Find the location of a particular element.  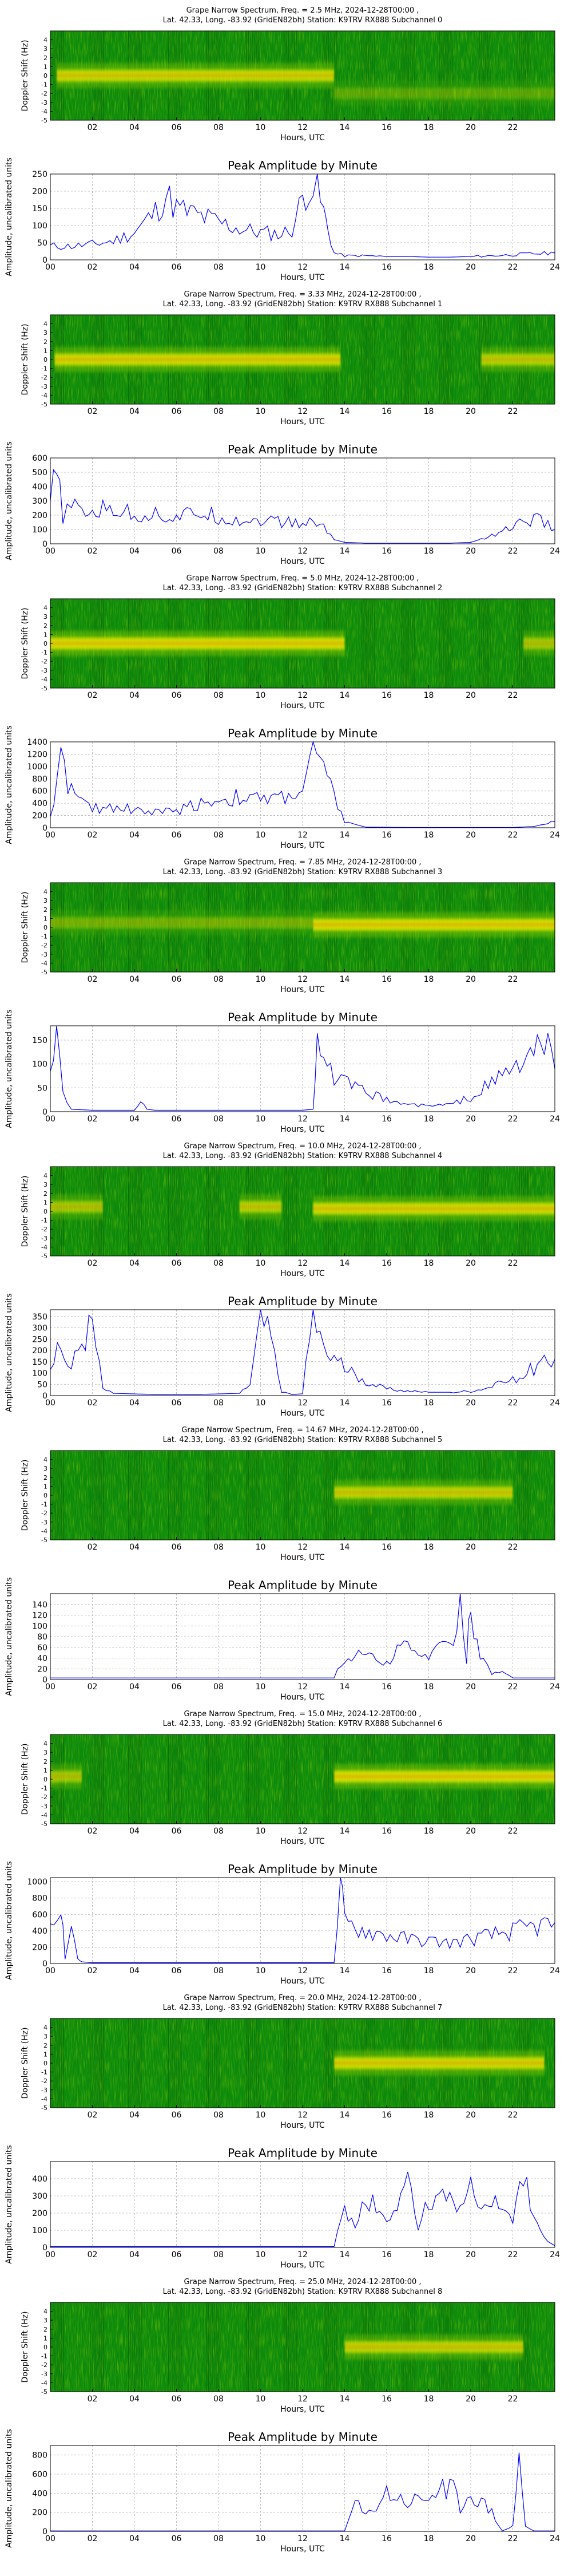

spectrogram-signal-band is located at coordinates (434, 925).